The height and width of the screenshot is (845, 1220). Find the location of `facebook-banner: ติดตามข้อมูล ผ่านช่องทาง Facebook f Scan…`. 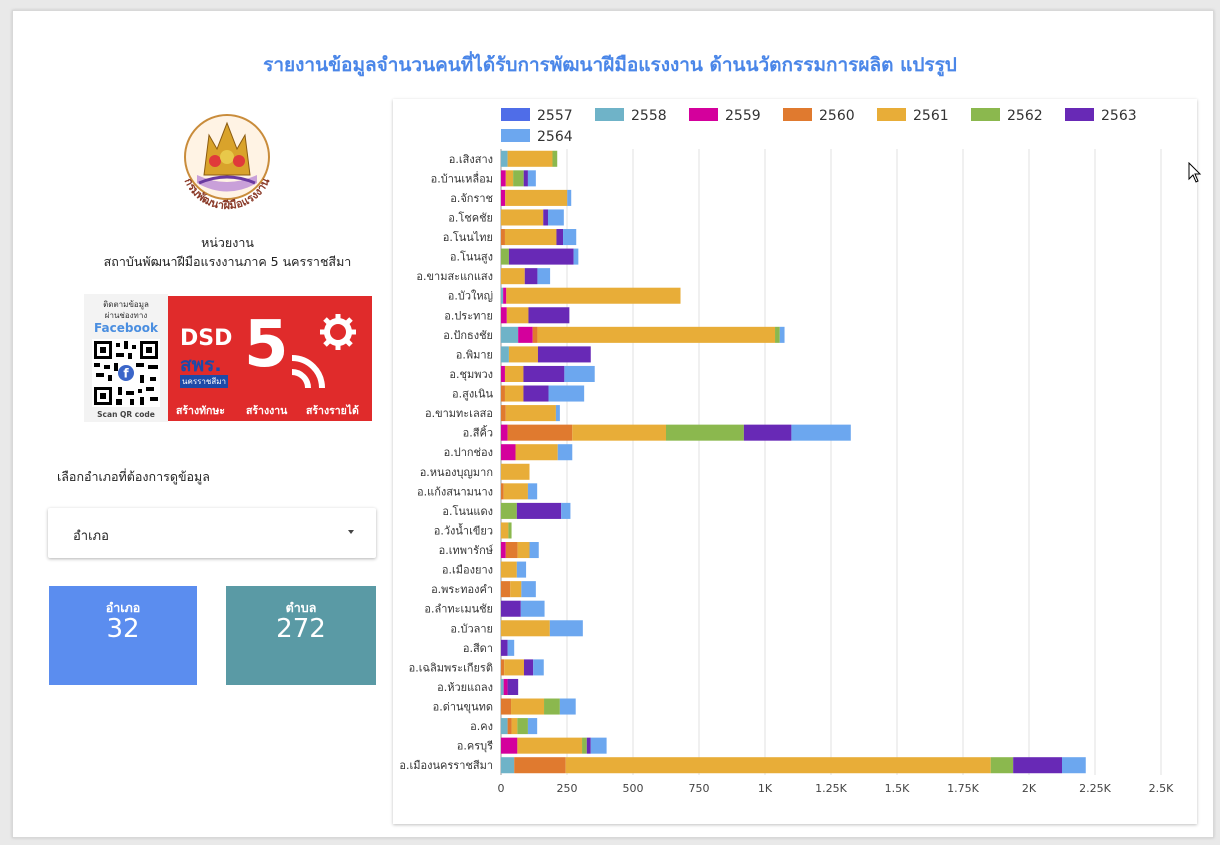

facebook-banner: ติดตามข้อมูล ผ่านช่องทาง Facebook f Scan… is located at coordinates (229, 358).